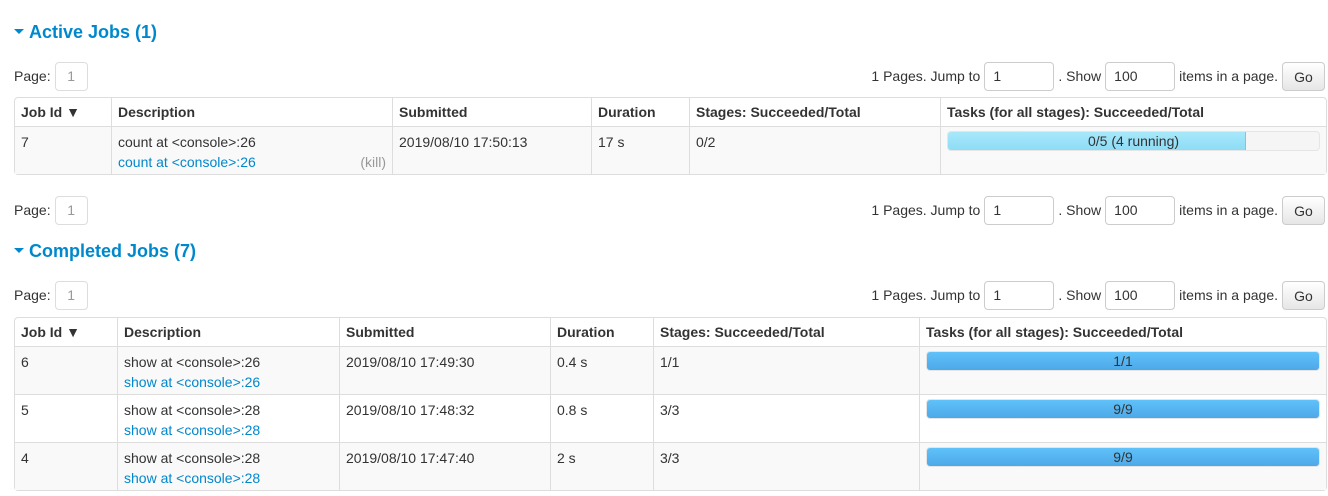 This screenshot has height=496, width=1328. I want to click on active-jobs-toggle: Active Jobs (1), so click(669, 32).